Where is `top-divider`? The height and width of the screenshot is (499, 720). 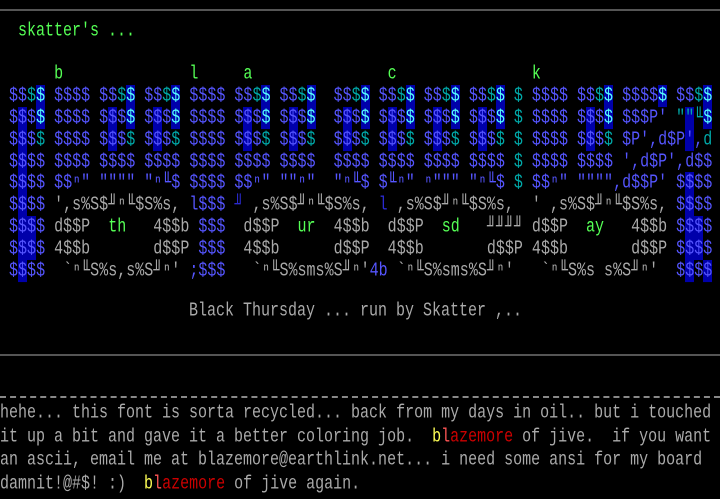 top-divider is located at coordinates (360, 10).